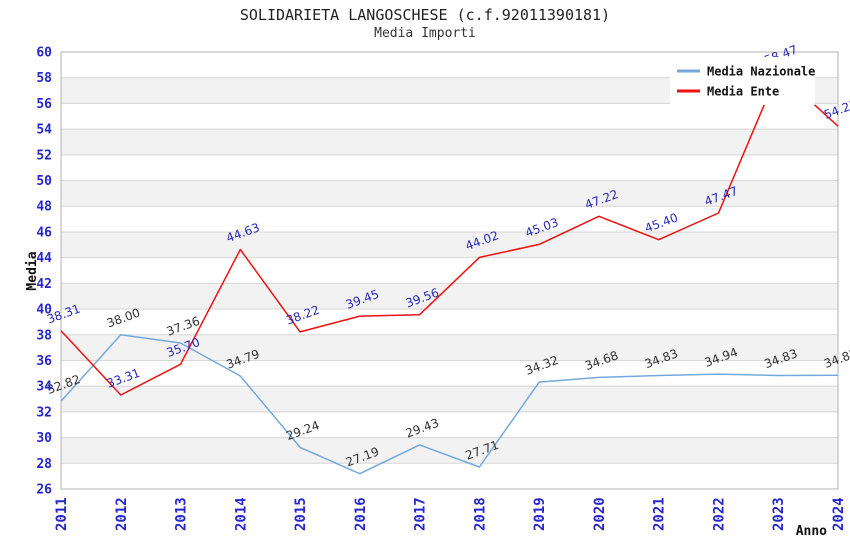  What do you see at coordinates (44, 412) in the screenshot?
I see `y-tick-label: 32` at bounding box center [44, 412].